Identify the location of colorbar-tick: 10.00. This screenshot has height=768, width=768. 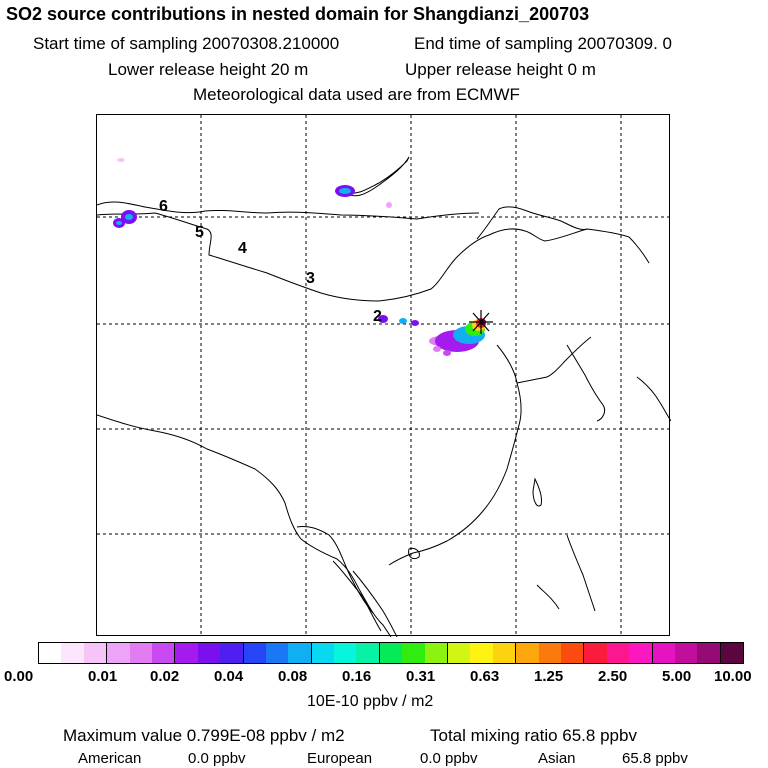
(733, 676).